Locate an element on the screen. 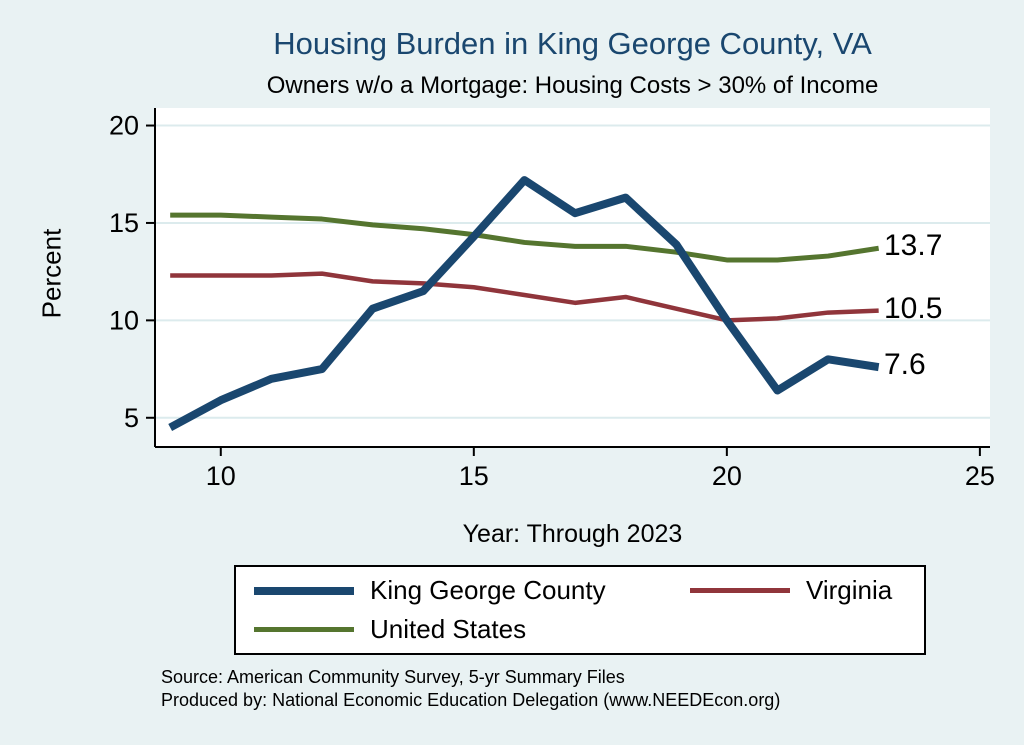 The image size is (1024, 745). legend-label-king-george-county: King George County is located at coordinates (488, 590).